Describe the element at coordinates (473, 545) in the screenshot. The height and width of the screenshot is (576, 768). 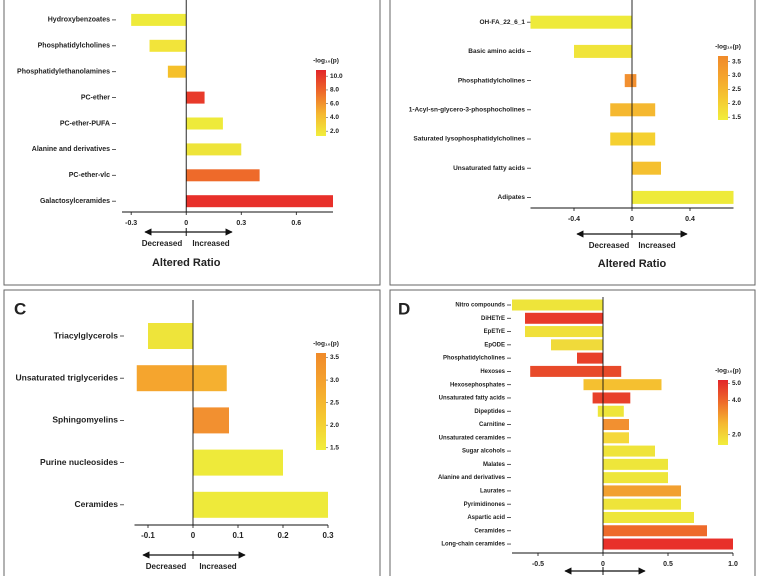
I see `category-label: Long-chain ceramides` at that location.